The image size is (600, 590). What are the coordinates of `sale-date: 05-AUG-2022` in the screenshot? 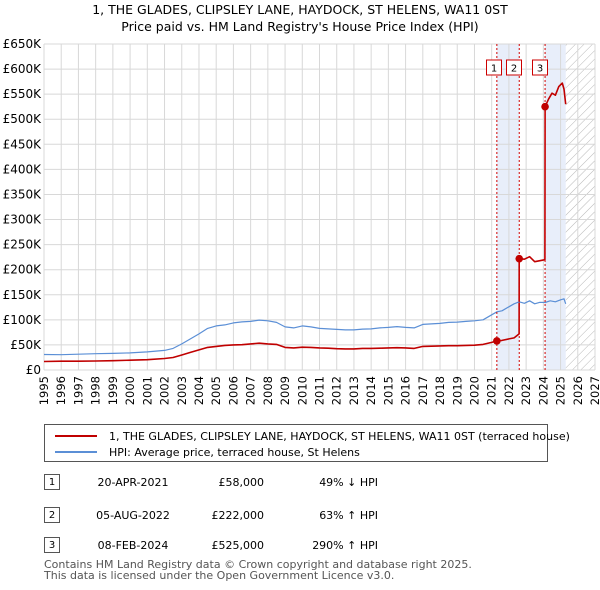 It's located at (133, 515).